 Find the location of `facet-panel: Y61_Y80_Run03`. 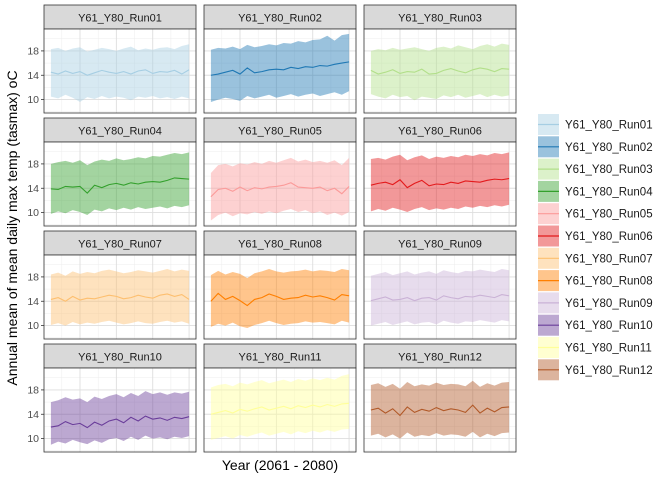

facet-panel: Y61_Y80_Run03 is located at coordinates (440, 59).